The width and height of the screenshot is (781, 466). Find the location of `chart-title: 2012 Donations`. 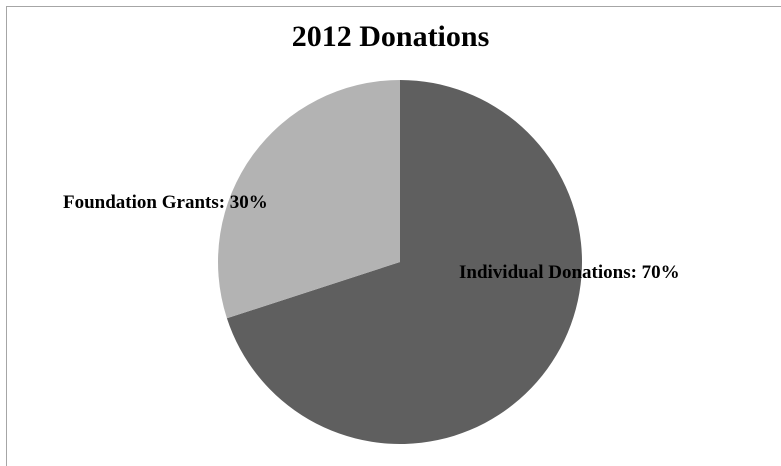

chart-title: 2012 Donations is located at coordinates (390, 36).